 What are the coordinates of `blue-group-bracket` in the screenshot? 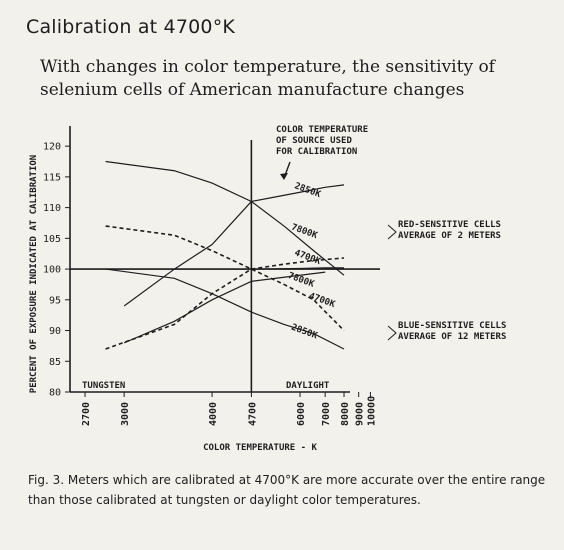 It's located at (392, 333).